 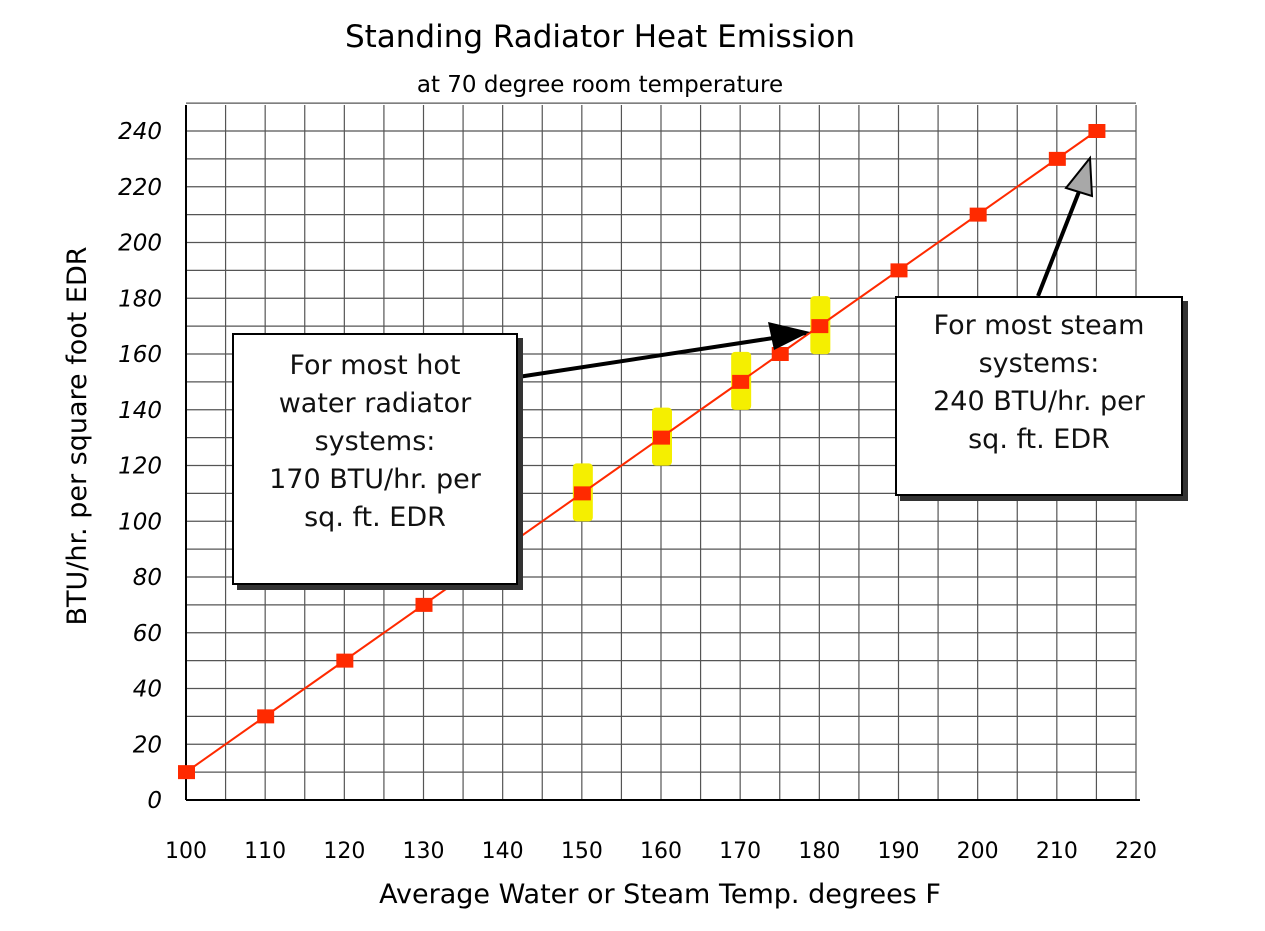 What do you see at coordinates (1039, 325) in the screenshot?
I see `callout-line: For most steam` at bounding box center [1039, 325].